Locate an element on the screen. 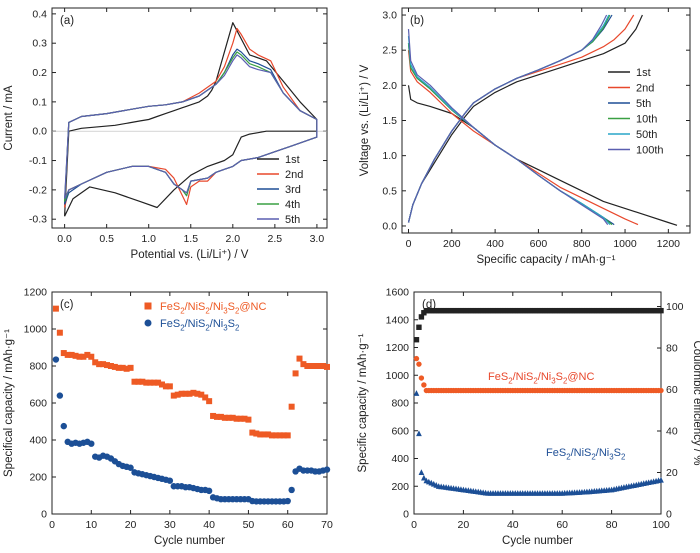 This screenshot has width=700, height=553. label-part: /Ni is located at coordinates (216, 307).